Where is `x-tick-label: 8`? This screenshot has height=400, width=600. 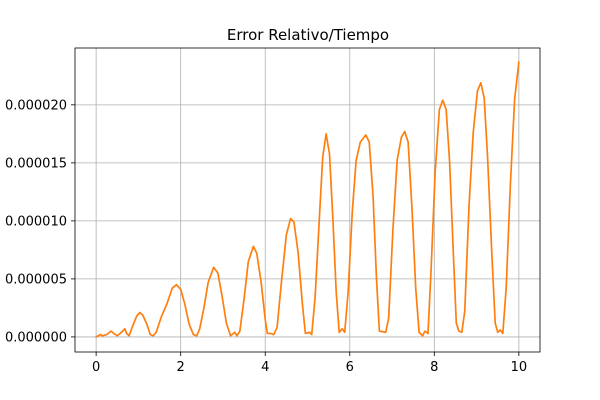
x-tick-label: 8 is located at coordinates (434, 367).